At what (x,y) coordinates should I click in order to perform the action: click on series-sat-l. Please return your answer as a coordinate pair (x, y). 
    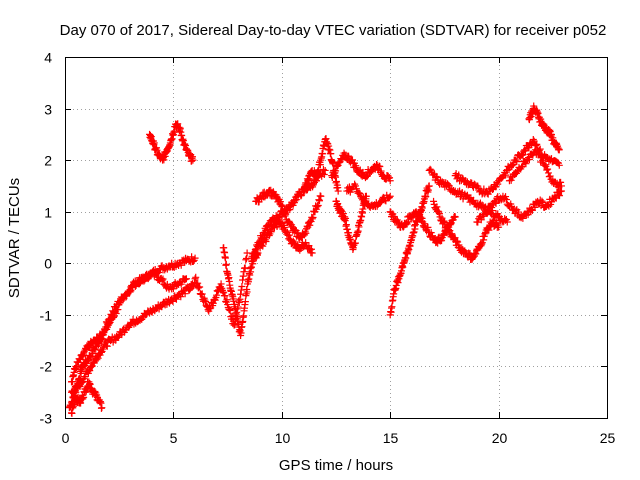
    Looking at the image, I should click on (361, 167).